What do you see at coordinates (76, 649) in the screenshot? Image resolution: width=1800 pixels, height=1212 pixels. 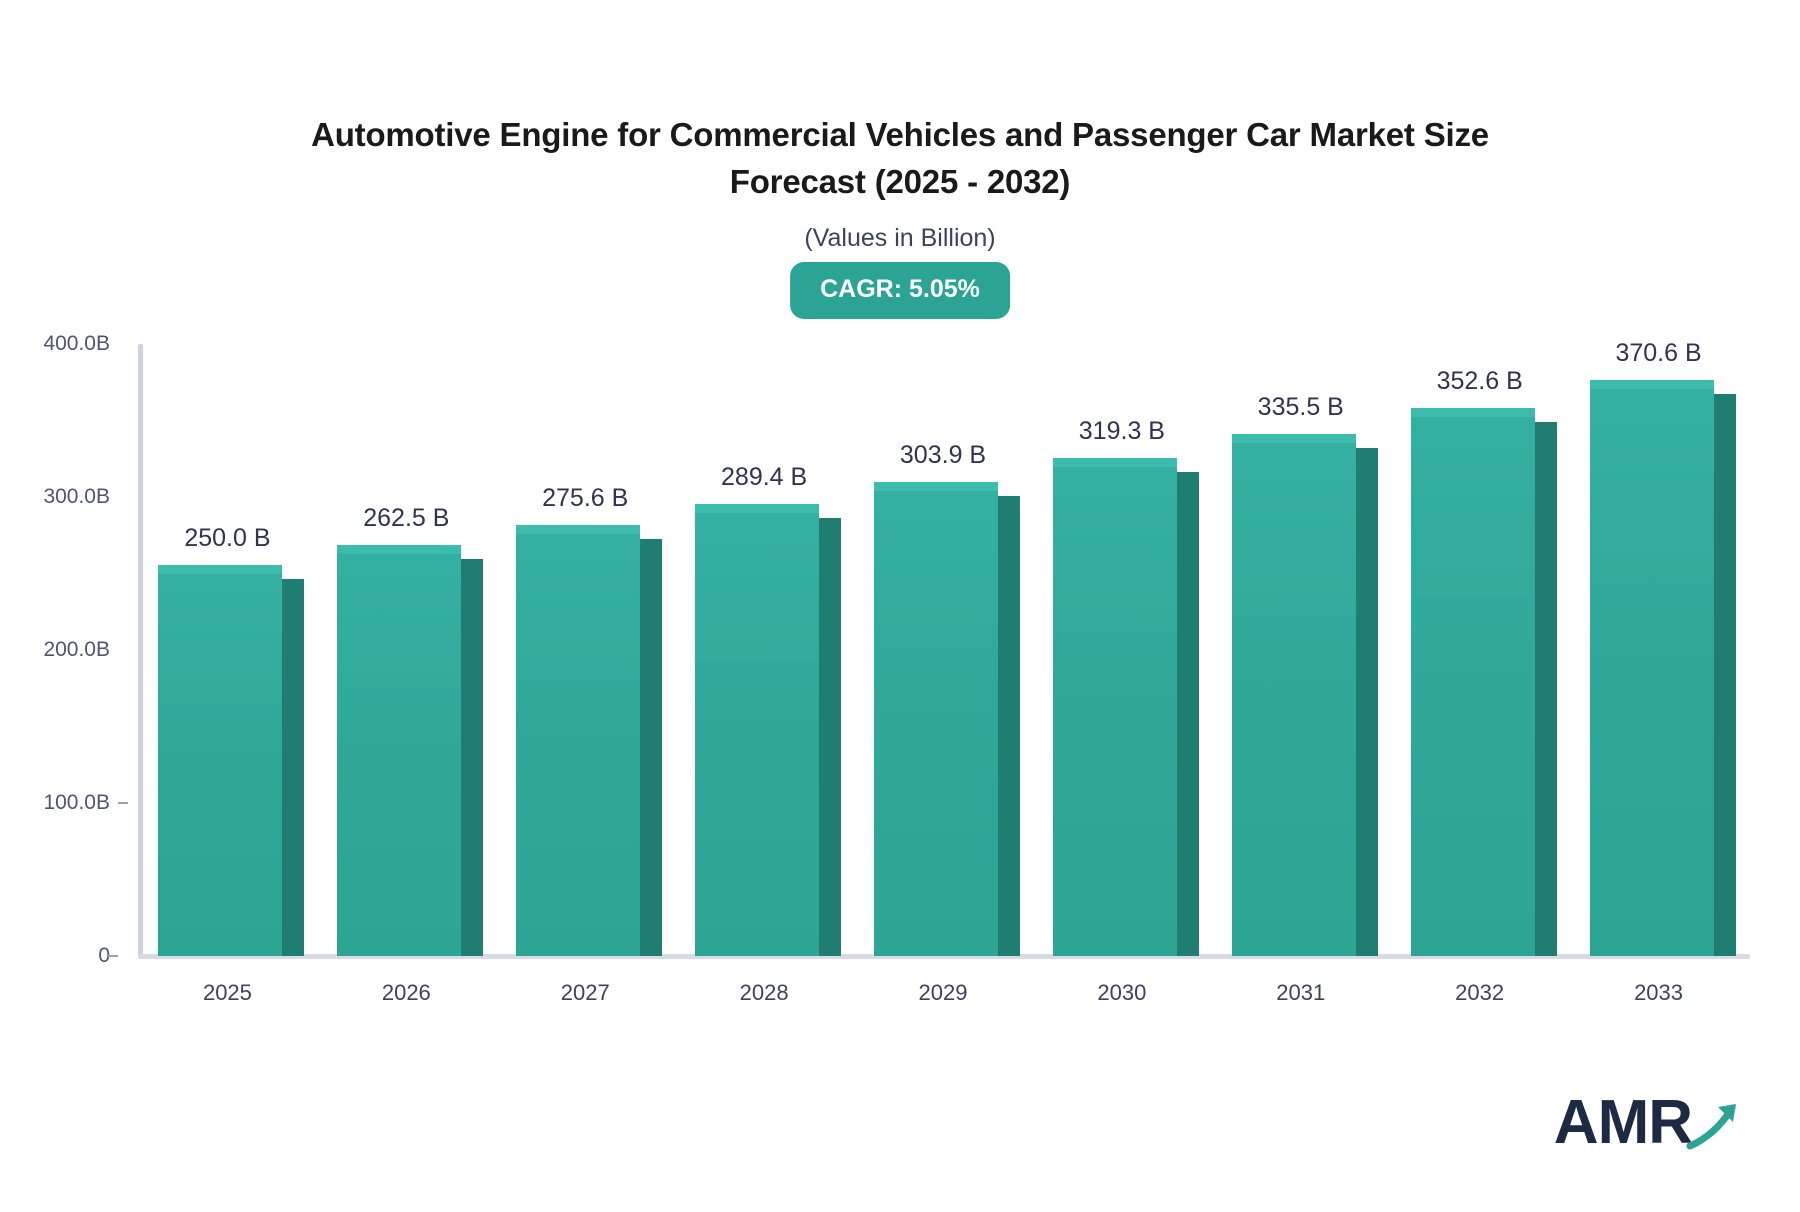 I see `y-axis-tick-label: 200.0B` at bounding box center [76, 649].